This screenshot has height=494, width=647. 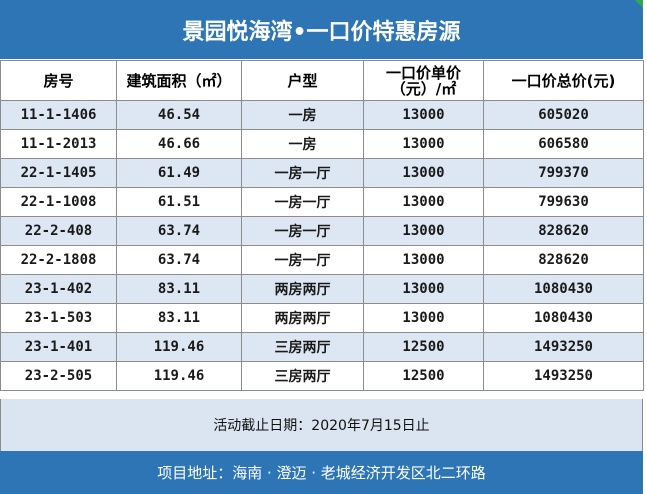 I want to click on cell-area: 61.51, so click(x=179, y=202).